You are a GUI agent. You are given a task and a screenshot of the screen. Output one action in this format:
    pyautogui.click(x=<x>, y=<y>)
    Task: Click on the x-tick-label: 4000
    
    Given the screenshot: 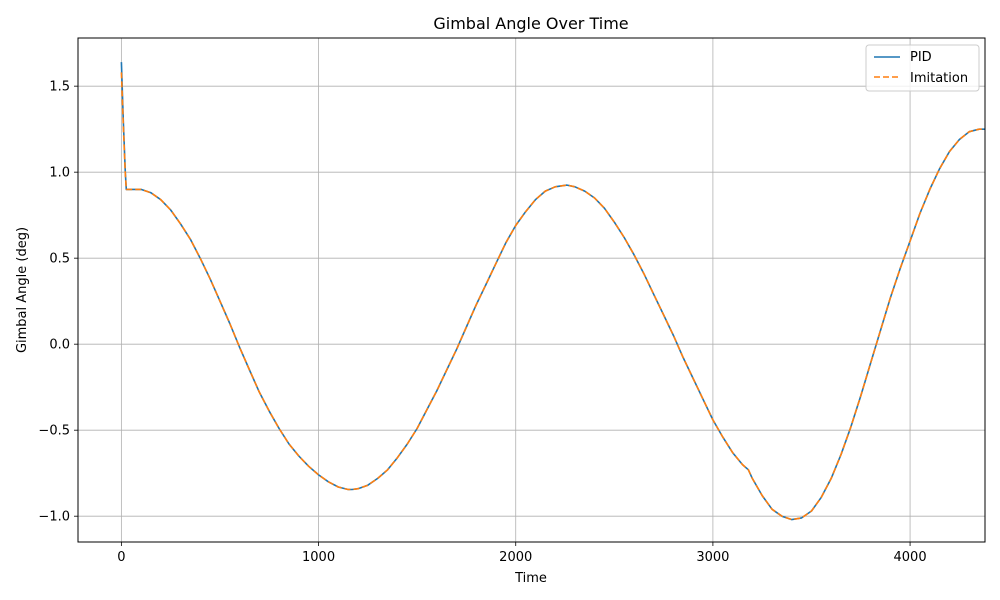 What is the action you would take?
    pyautogui.click(x=910, y=557)
    